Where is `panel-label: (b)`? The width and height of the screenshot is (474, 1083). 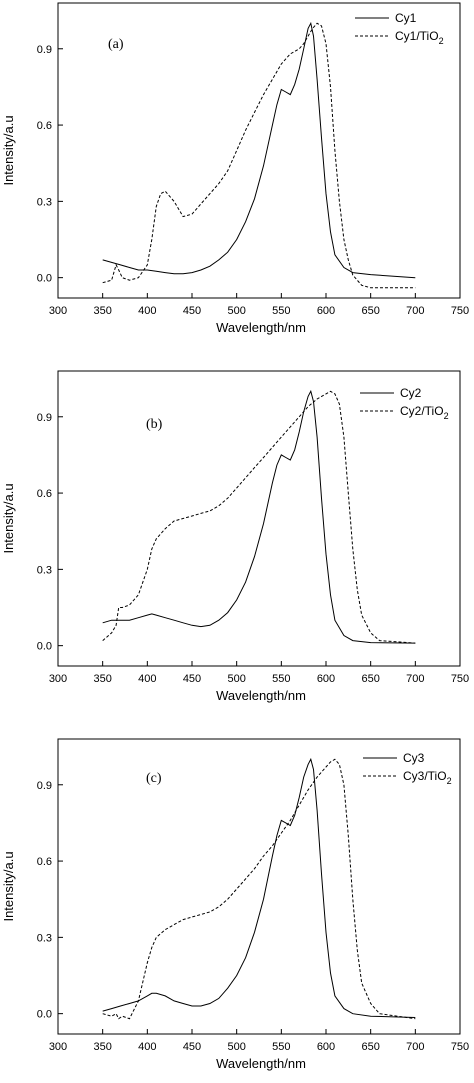 panel-label: (b) is located at coordinates (154, 424).